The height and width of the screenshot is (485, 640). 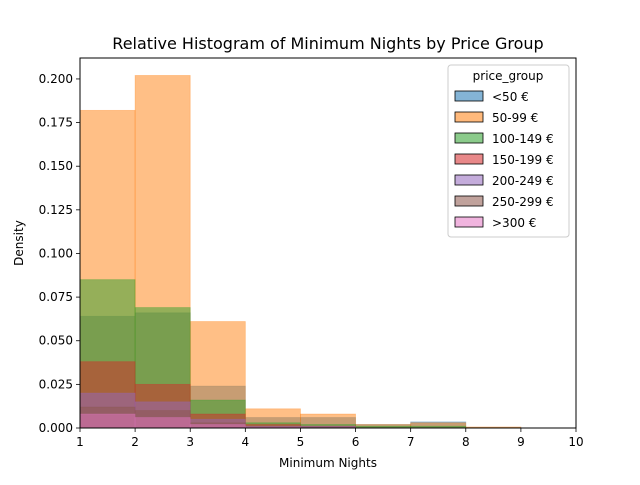 What do you see at coordinates (575, 442) in the screenshot?
I see `x-tick-label: 10` at bounding box center [575, 442].